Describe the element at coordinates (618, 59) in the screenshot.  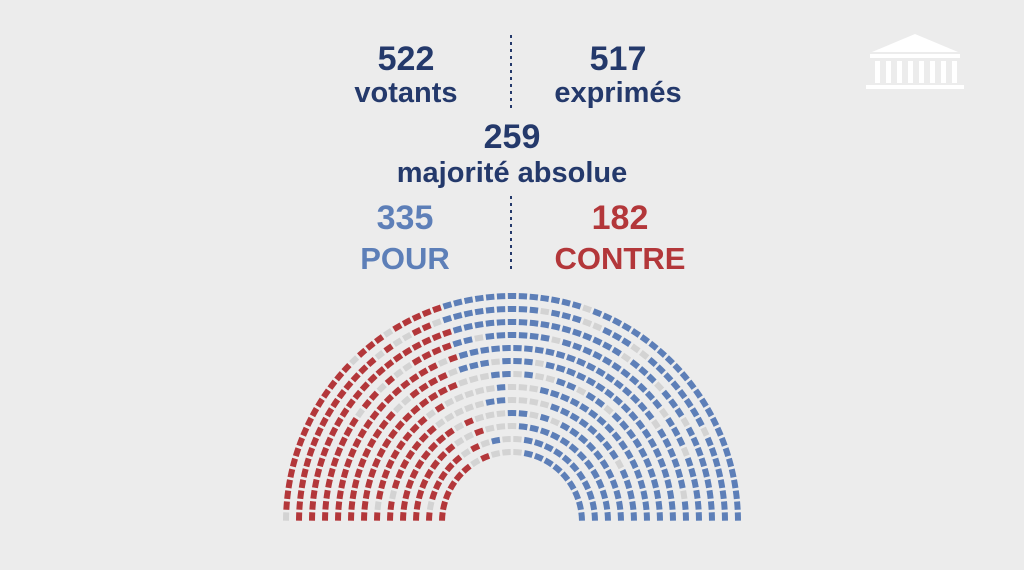
I see `exprimes-number: 517` at that location.